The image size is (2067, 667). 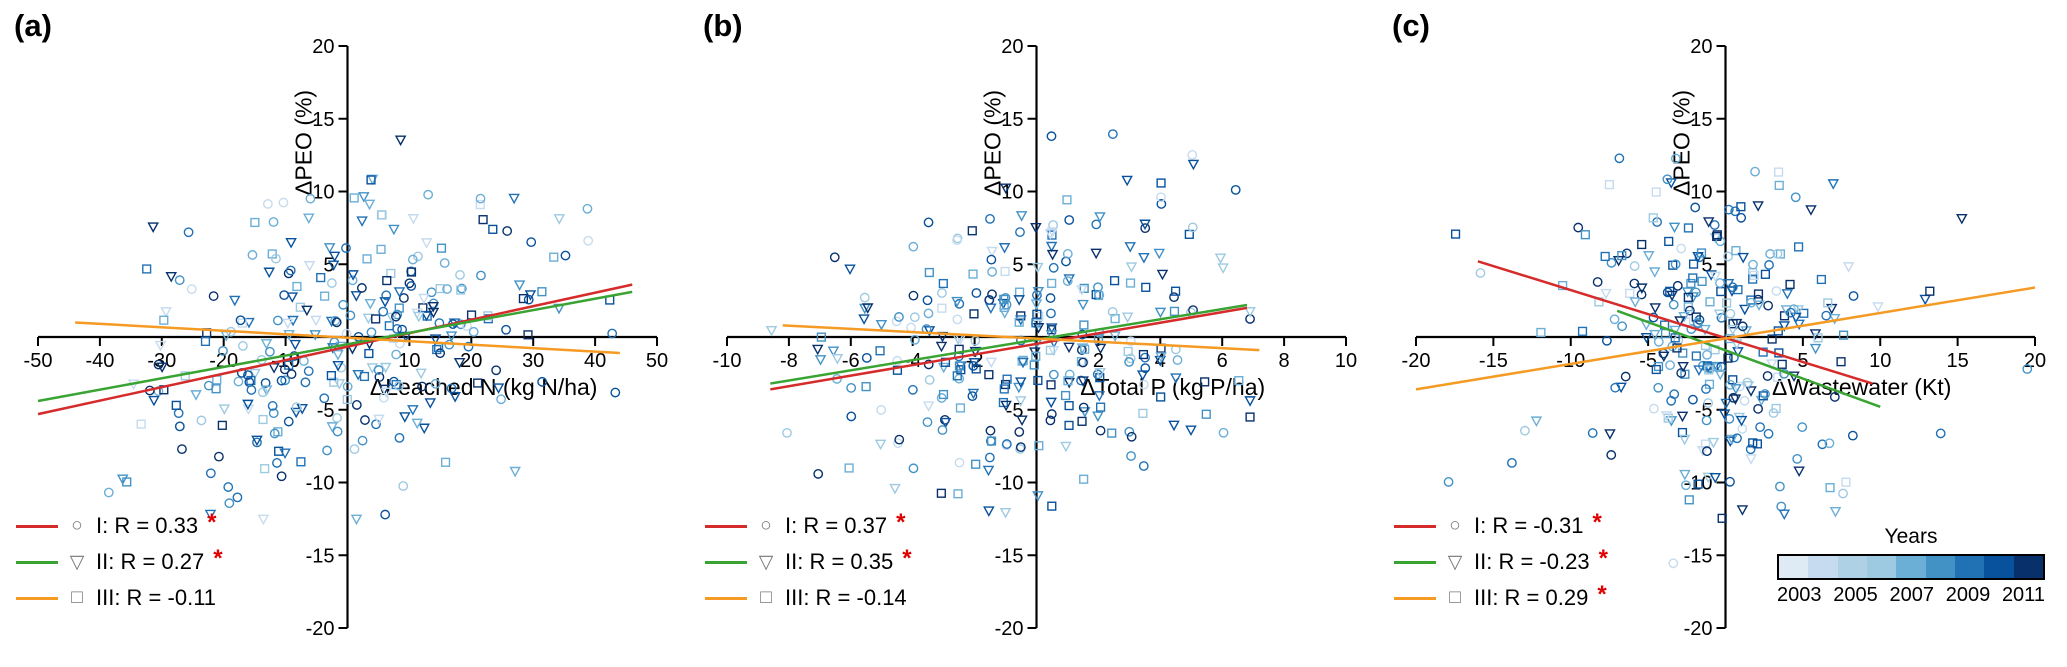 I want to click on colorbar-tick: 2003, so click(x=1799, y=595).